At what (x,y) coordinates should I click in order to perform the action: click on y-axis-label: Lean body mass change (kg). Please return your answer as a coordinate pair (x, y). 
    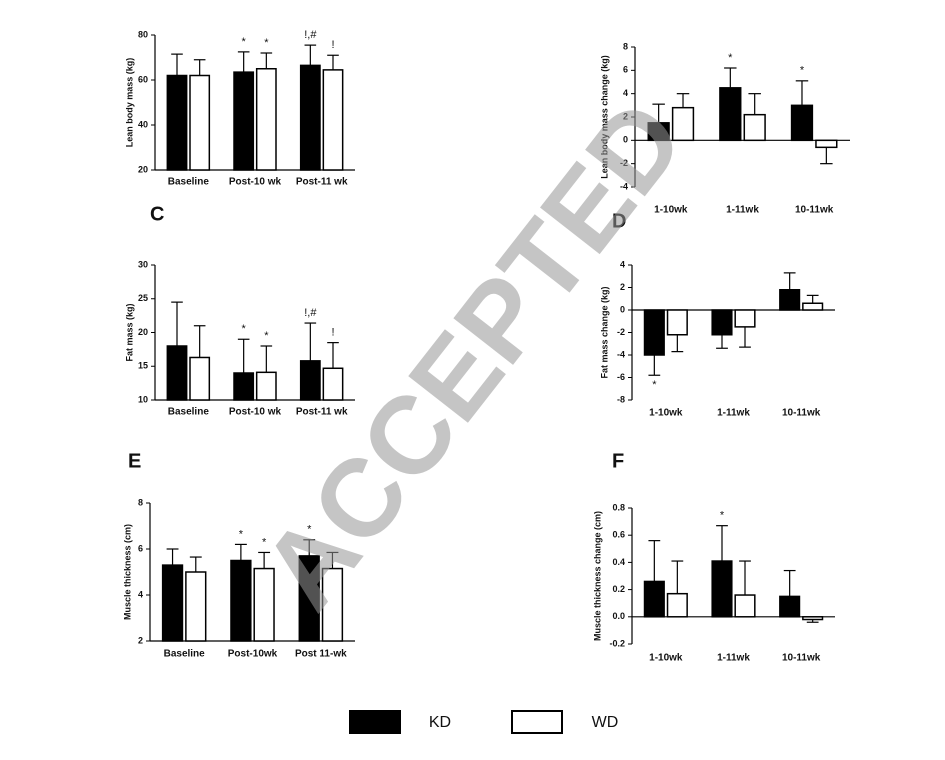
    Looking at the image, I should click on (604, 117).